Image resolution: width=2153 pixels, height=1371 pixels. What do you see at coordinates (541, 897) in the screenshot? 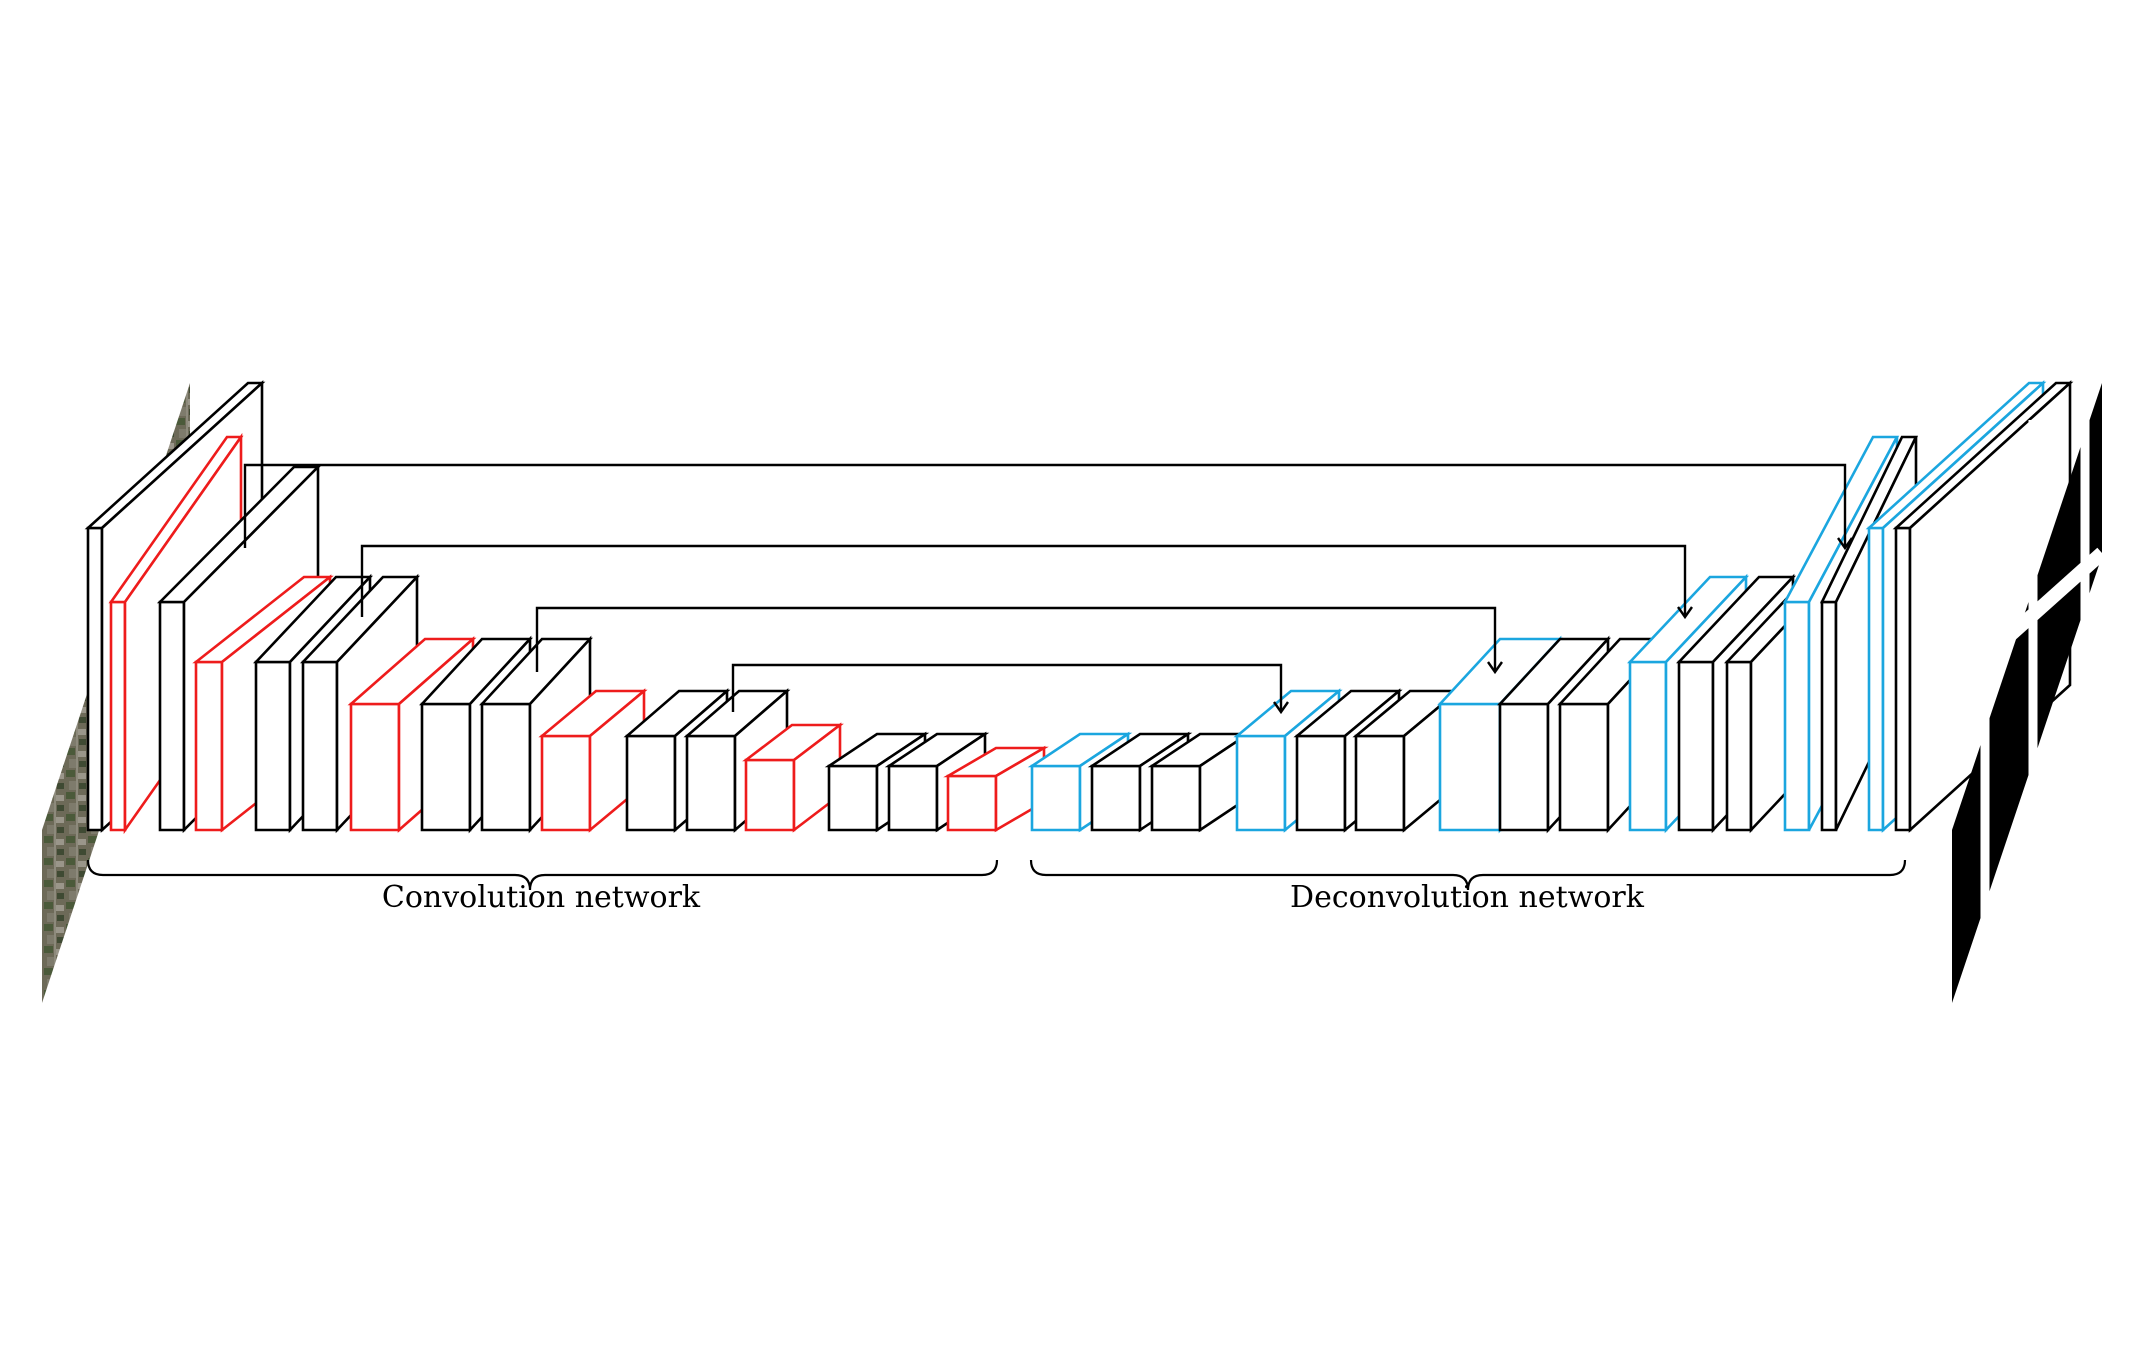
I see `encoder-caption: Convolution network` at bounding box center [541, 897].